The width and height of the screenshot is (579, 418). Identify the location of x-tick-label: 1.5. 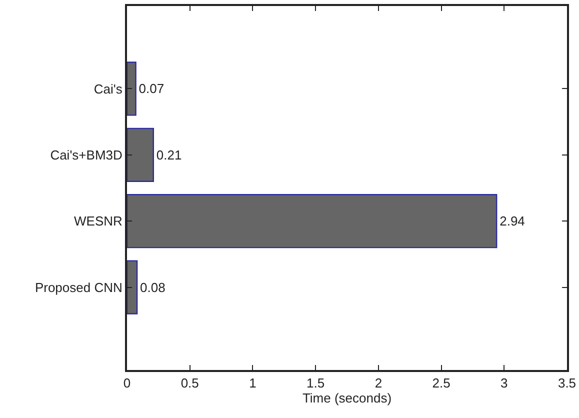
(315, 383).